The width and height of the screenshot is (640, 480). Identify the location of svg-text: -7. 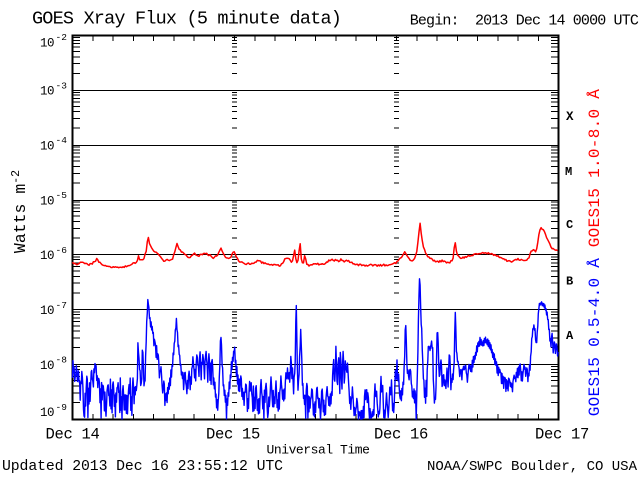
(61, 305).